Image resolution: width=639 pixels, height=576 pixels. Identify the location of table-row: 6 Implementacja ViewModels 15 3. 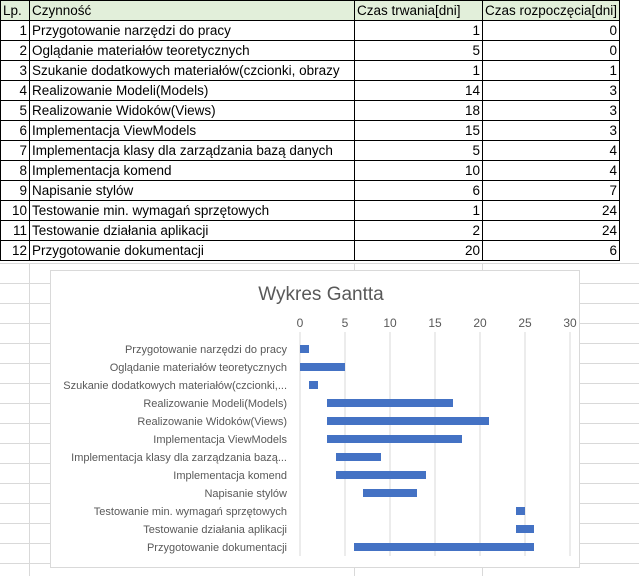
(310, 130).